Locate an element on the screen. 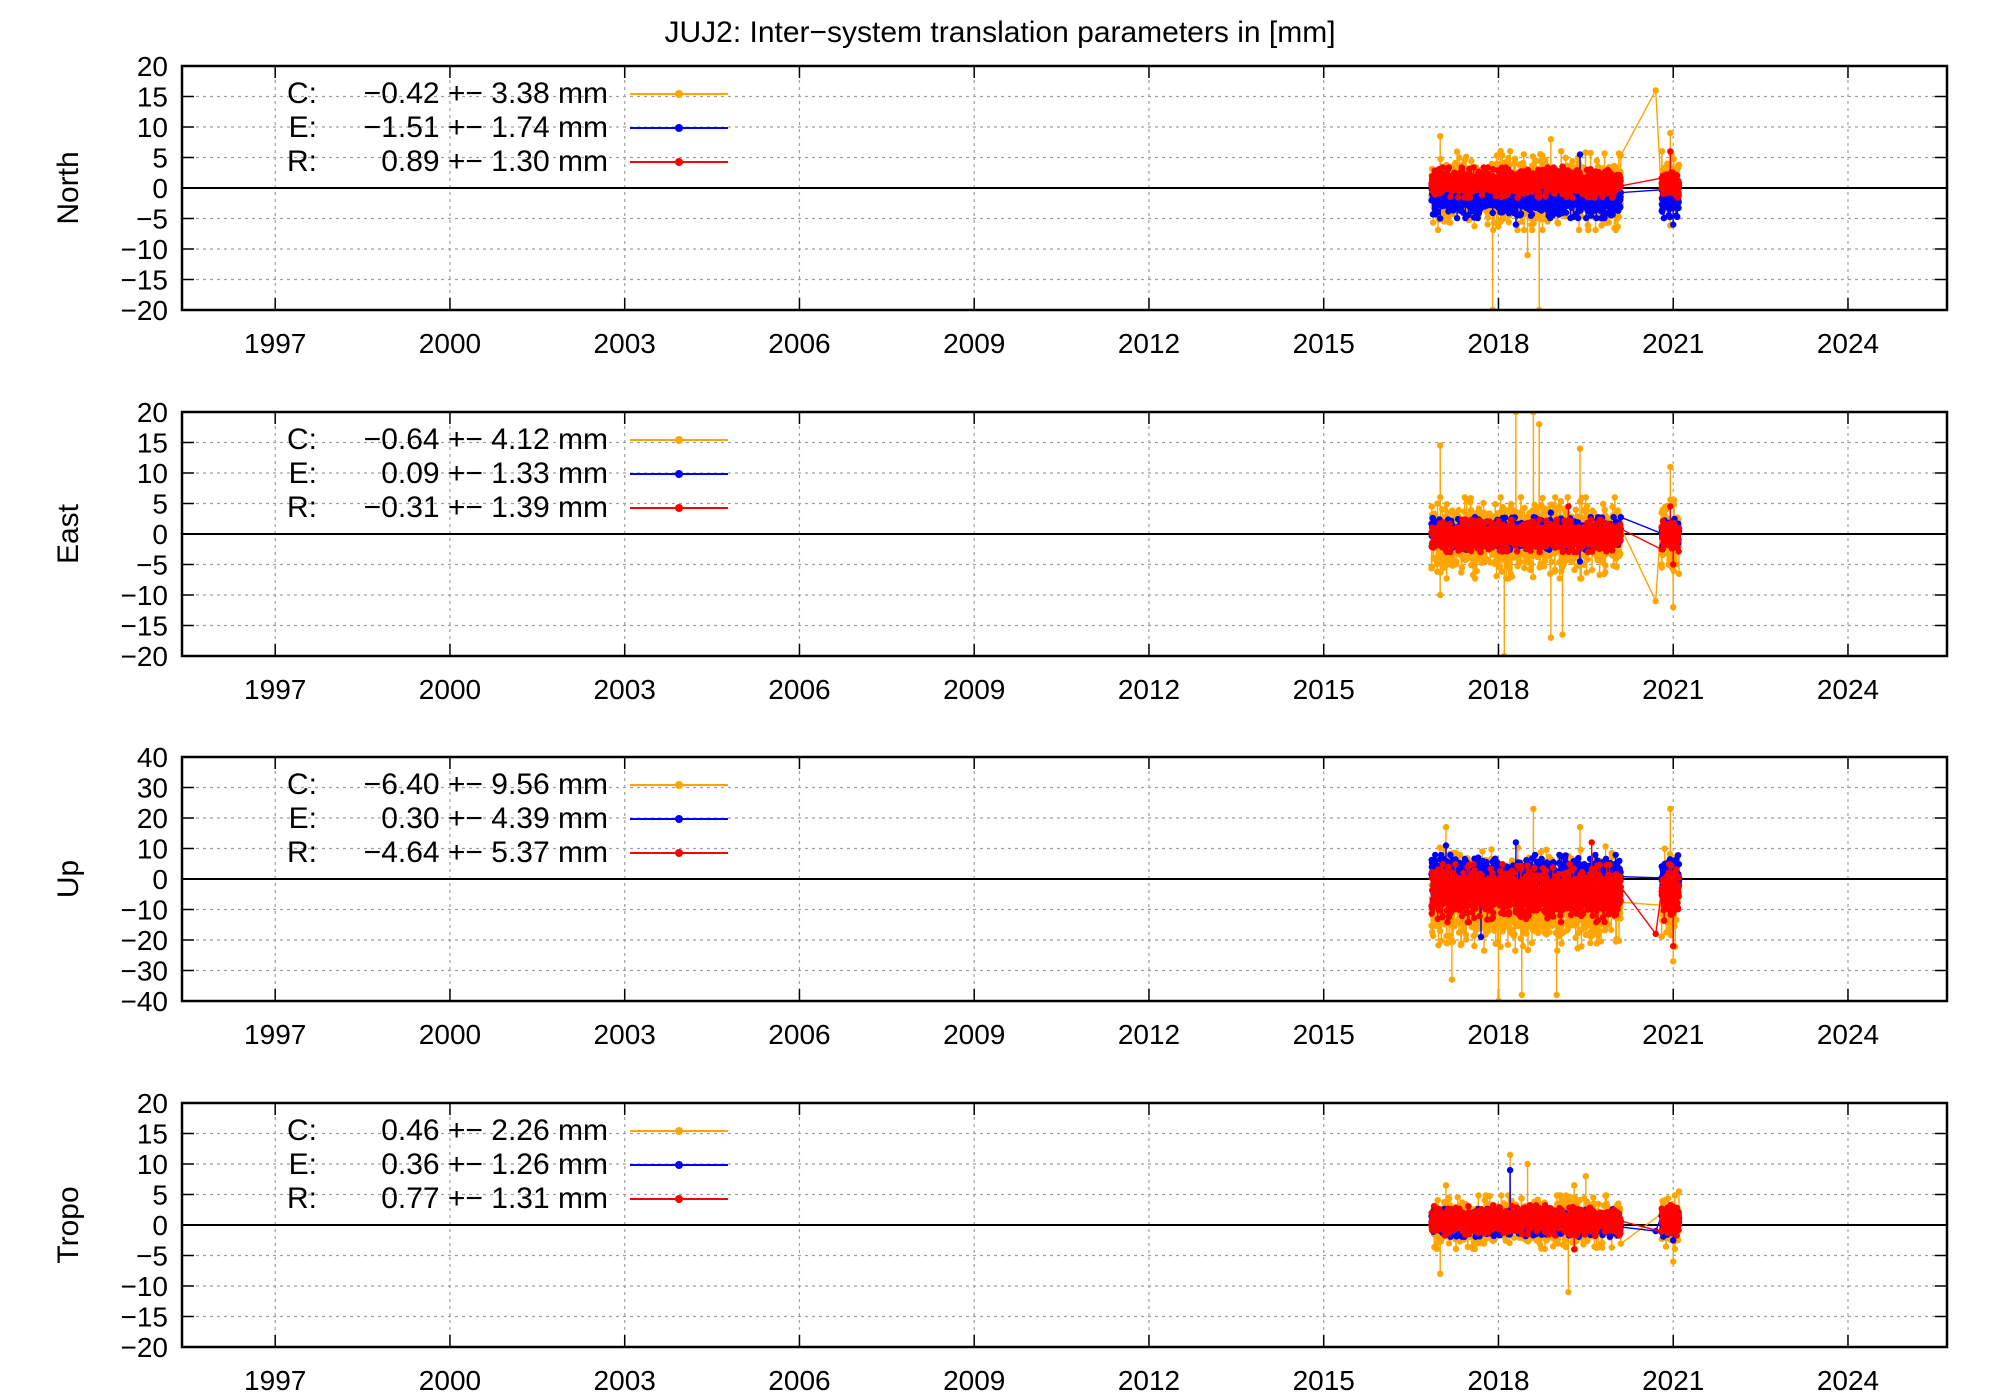  y-tick-label: 15 is located at coordinates (152, 443).